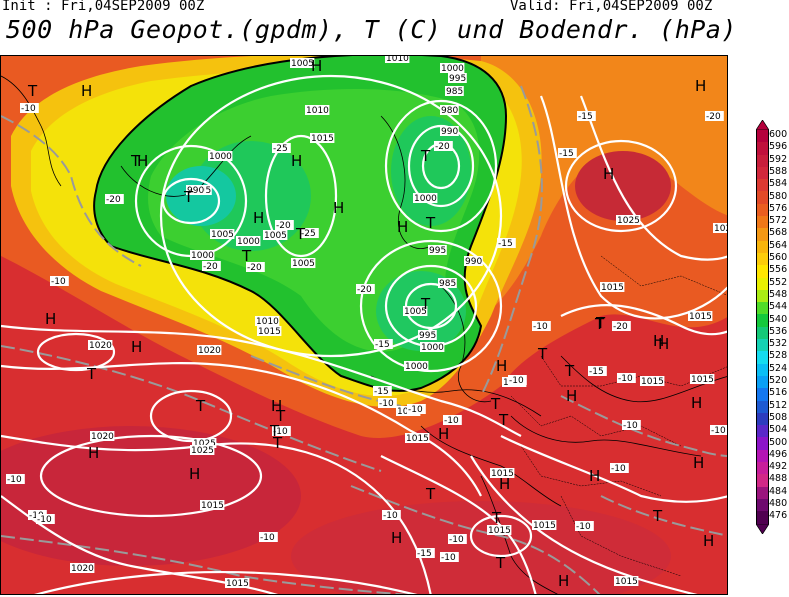 The width and height of the screenshot is (789, 597). Describe the element at coordinates (778, 159) in the screenshot. I see `colorbar-label: 592` at that location.